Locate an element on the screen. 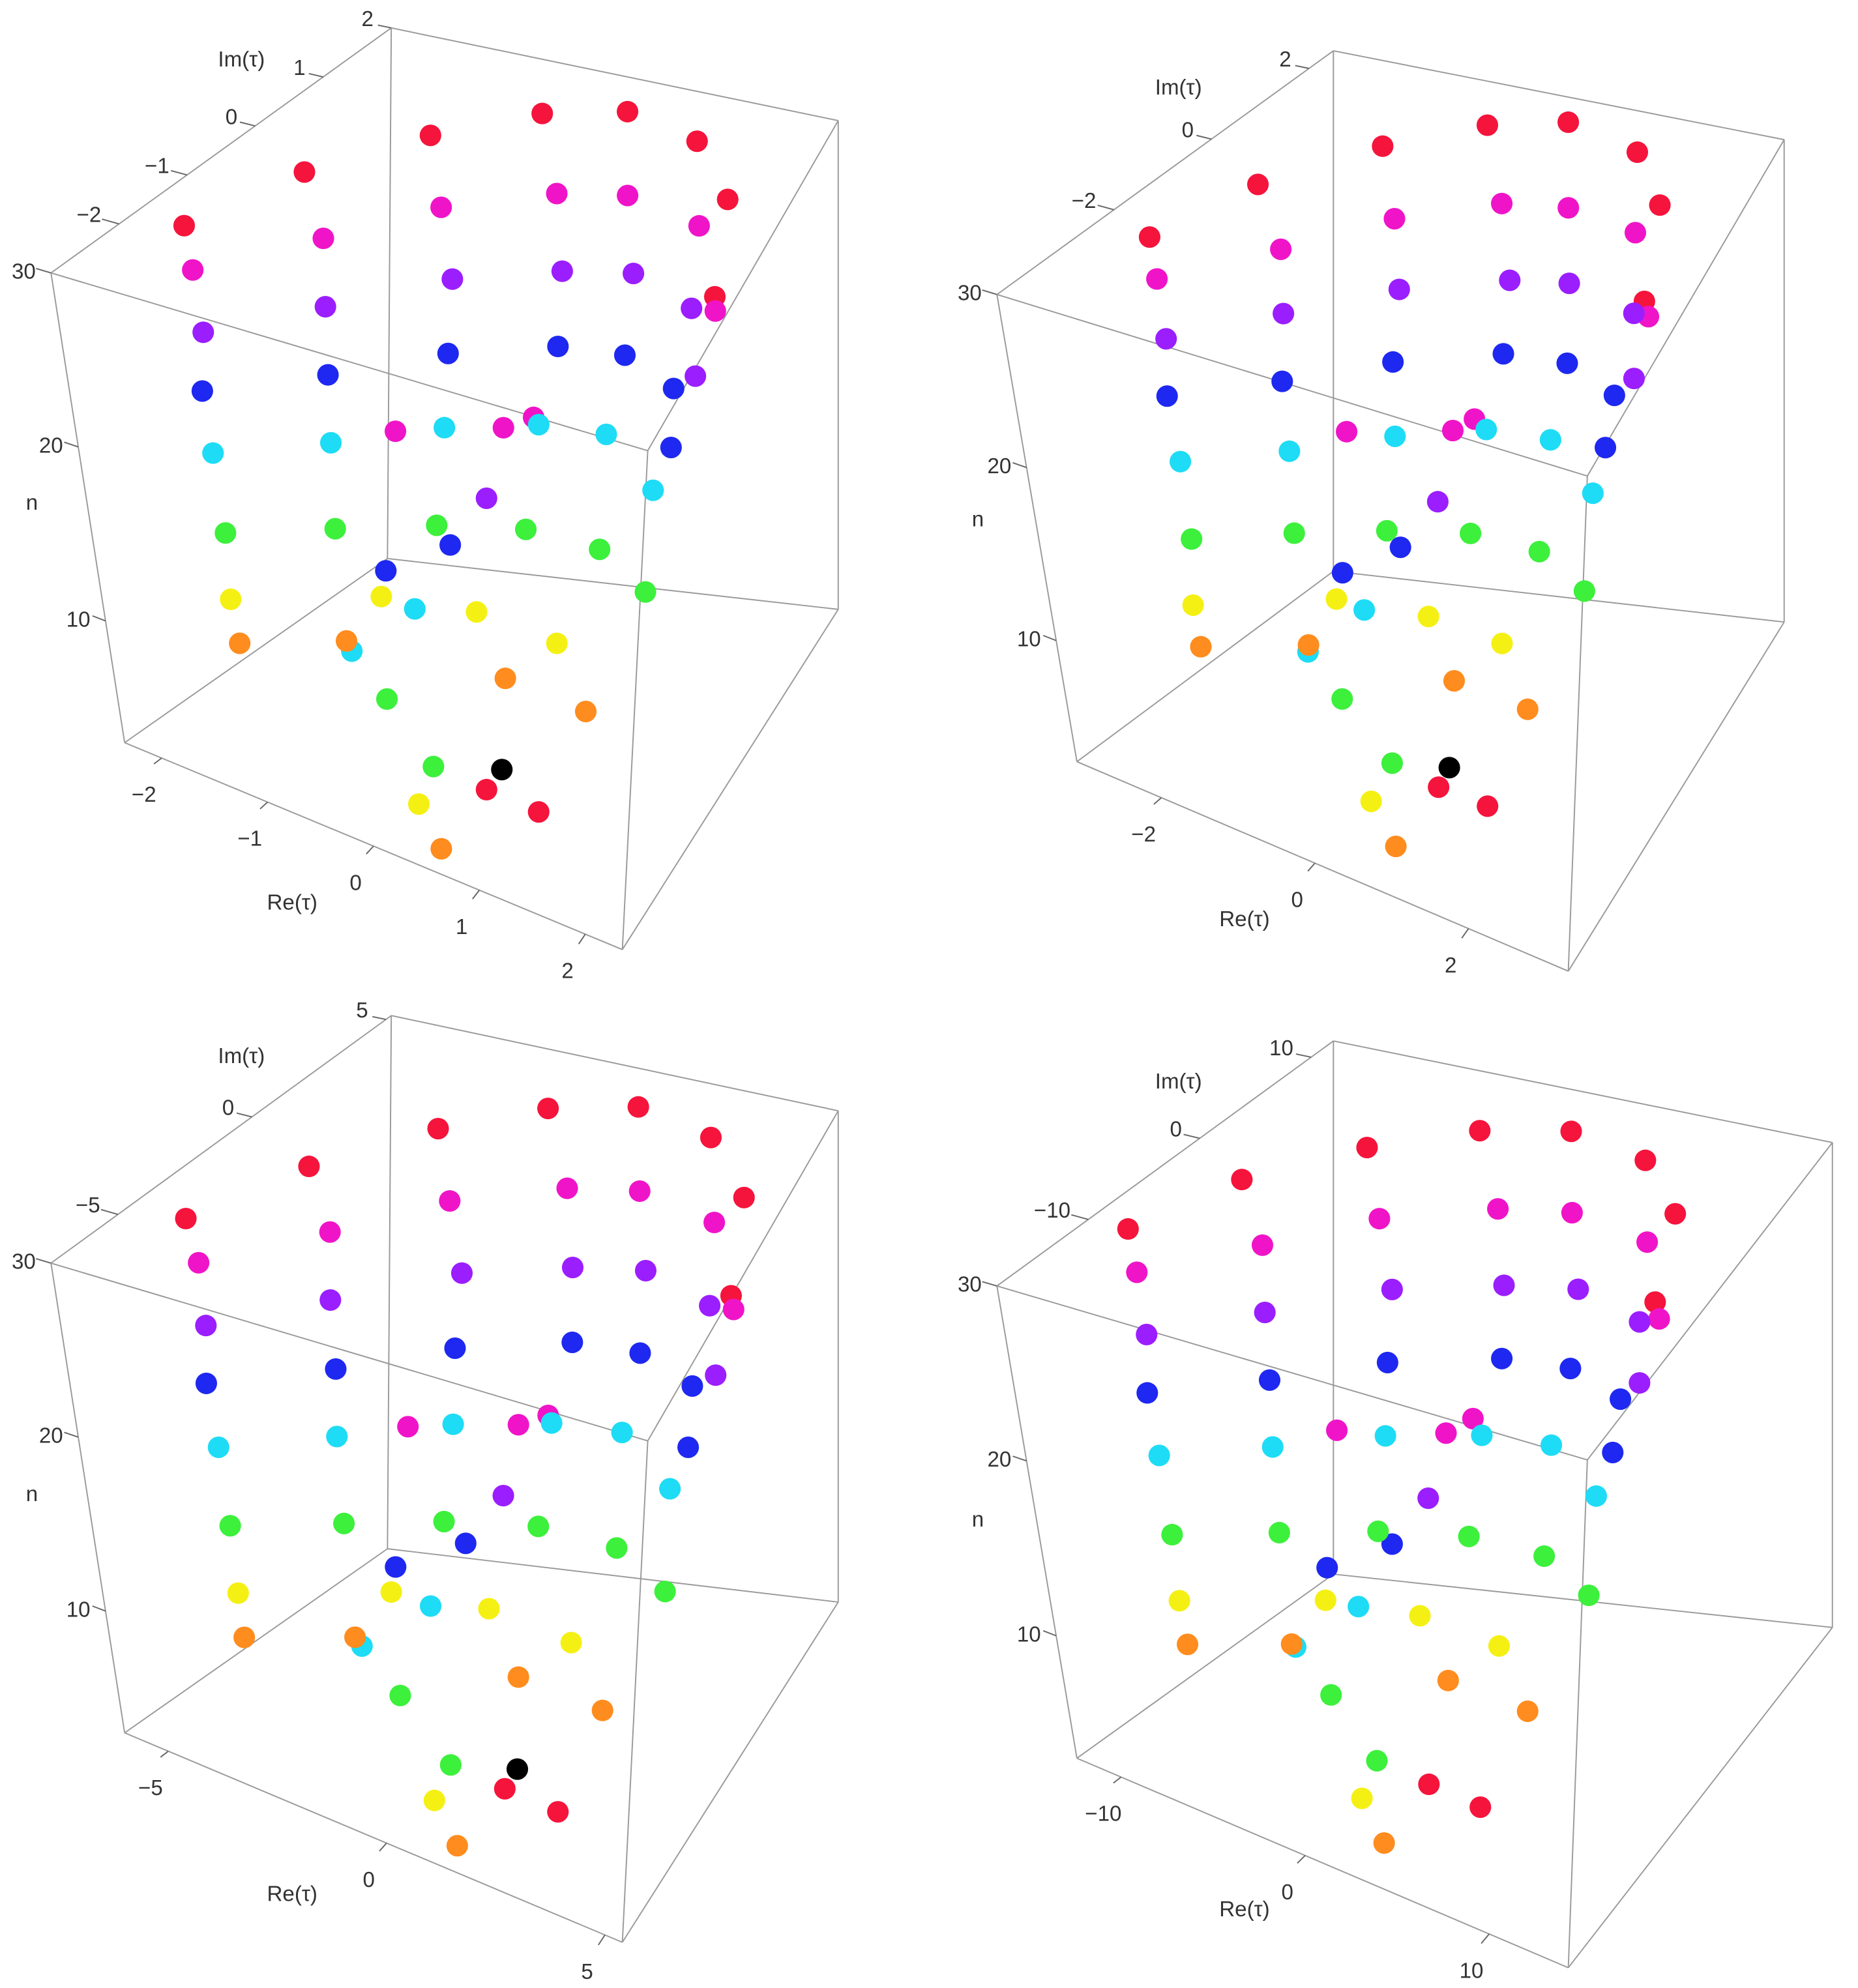 Image resolution: width=1858 pixels, height=1988 pixels. x-tick-label: −2 is located at coordinates (1143, 835).